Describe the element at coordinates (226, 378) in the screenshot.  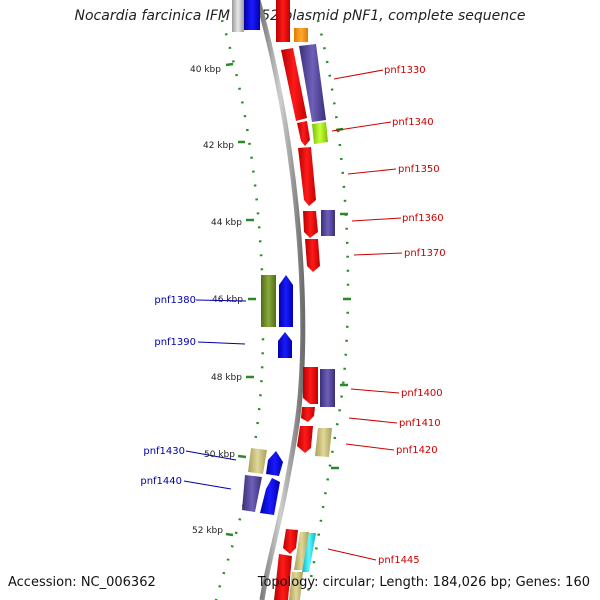
I see `scale-label-48: 48 kbp` at that location.